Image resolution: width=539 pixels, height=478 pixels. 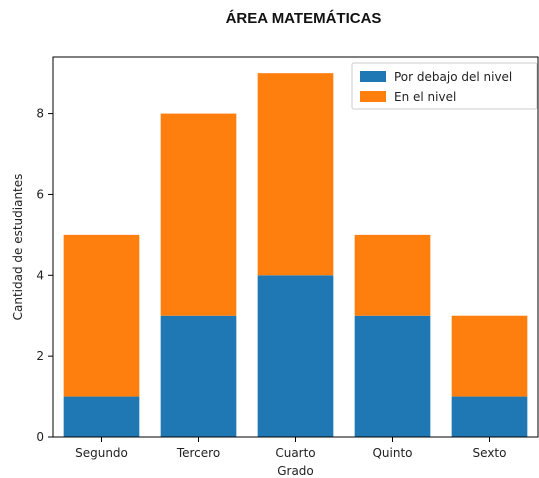 I want to click on chart-title: ÁREA MATEMÁTICAS, so click(x=303, y=18).